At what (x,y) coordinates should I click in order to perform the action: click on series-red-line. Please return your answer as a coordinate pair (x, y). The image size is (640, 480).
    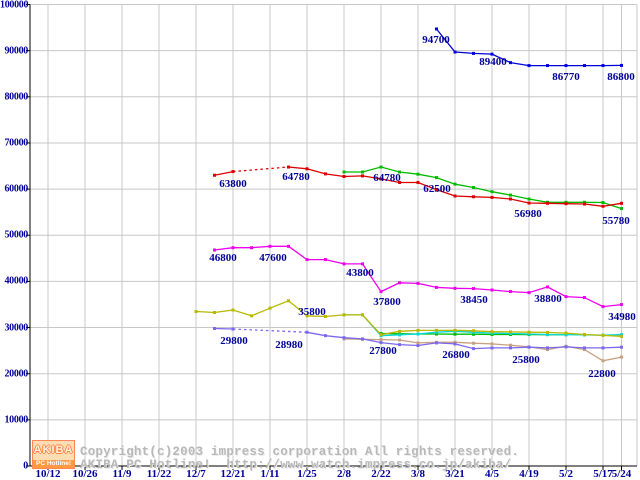
    Looking at the image, I should click on (224, 173).